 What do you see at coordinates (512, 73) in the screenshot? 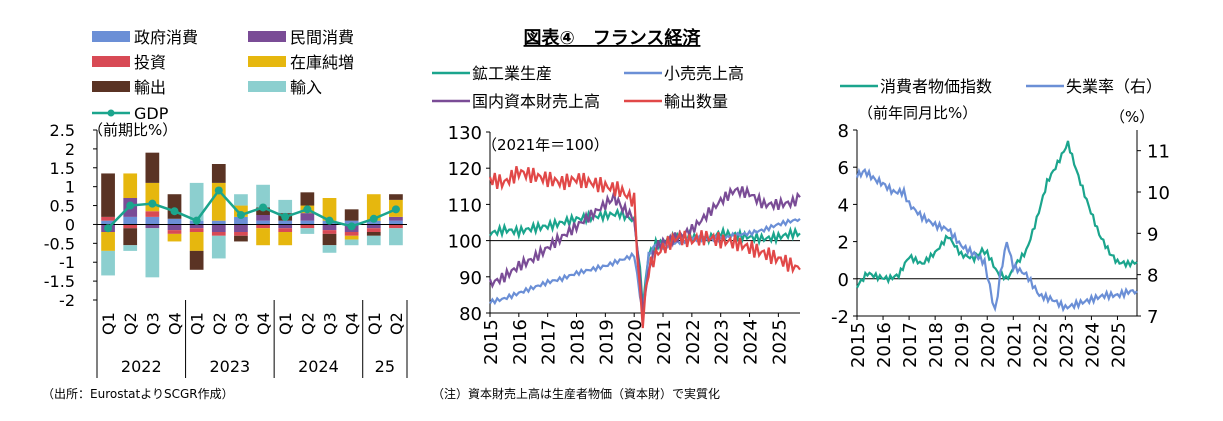
I see `legend-label-0: 鉱工業生産` at bounding box center [512, 73].